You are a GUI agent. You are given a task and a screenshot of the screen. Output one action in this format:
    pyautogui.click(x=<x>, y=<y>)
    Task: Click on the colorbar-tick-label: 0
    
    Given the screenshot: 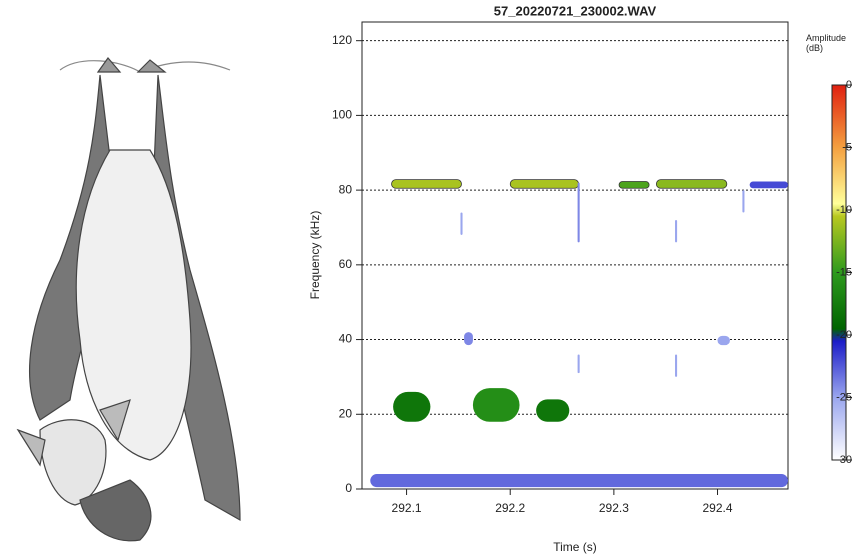 What is the action you would take?
    pyautogui.click(x=849, y=85)
    